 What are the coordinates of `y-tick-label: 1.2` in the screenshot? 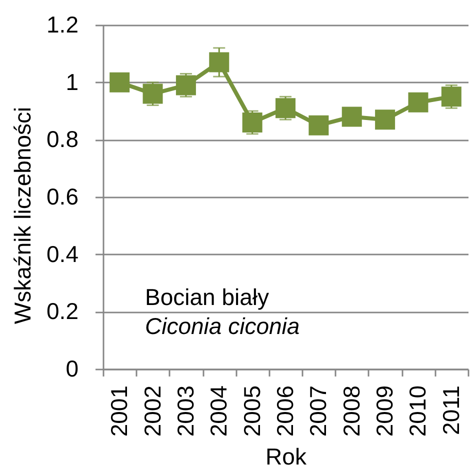 It's located at (62, 25).